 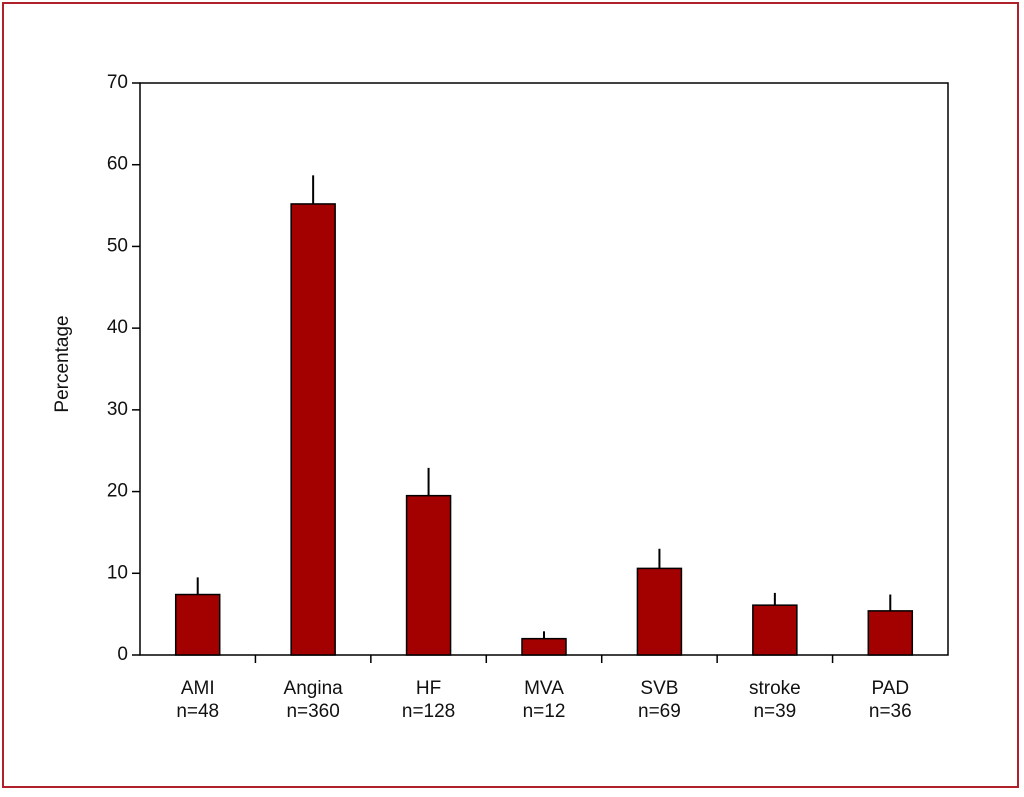 What do you see at coordinates (428, 688) in the screenshot?
I see `x-tick-label: HF` at bounding box center [428, 688].